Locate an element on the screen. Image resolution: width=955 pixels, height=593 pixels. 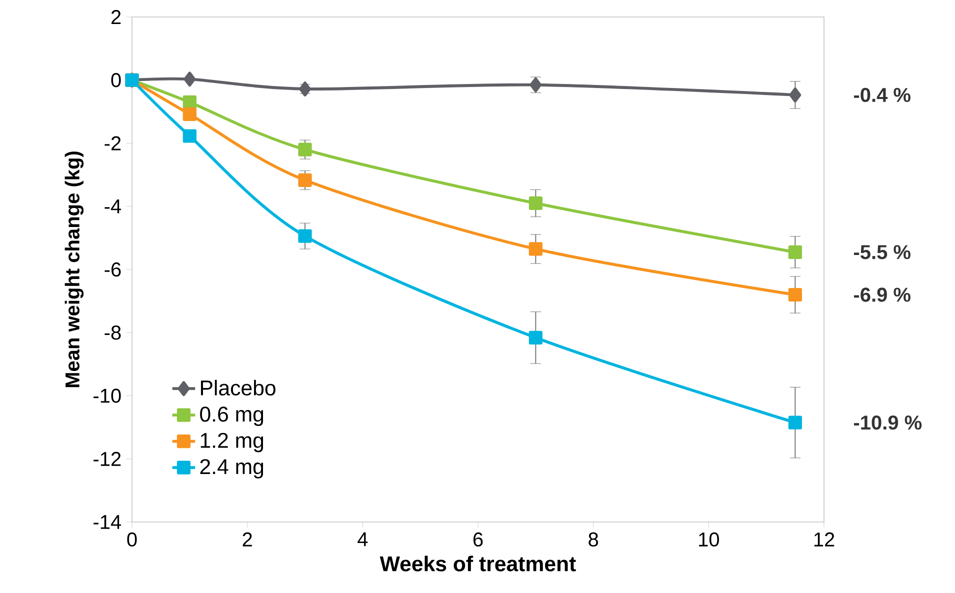
x-tick-label: 8 is located at coordinates (593, 539).